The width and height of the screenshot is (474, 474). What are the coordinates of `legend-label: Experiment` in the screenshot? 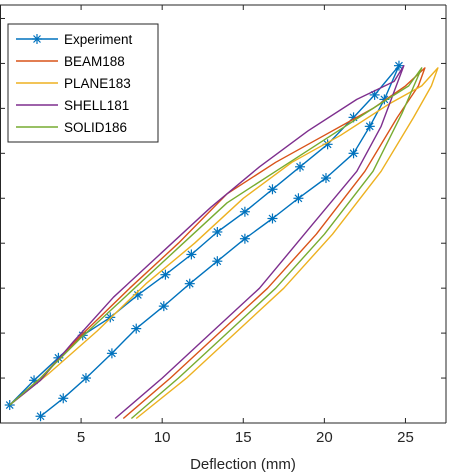 It's located at (98, 39).